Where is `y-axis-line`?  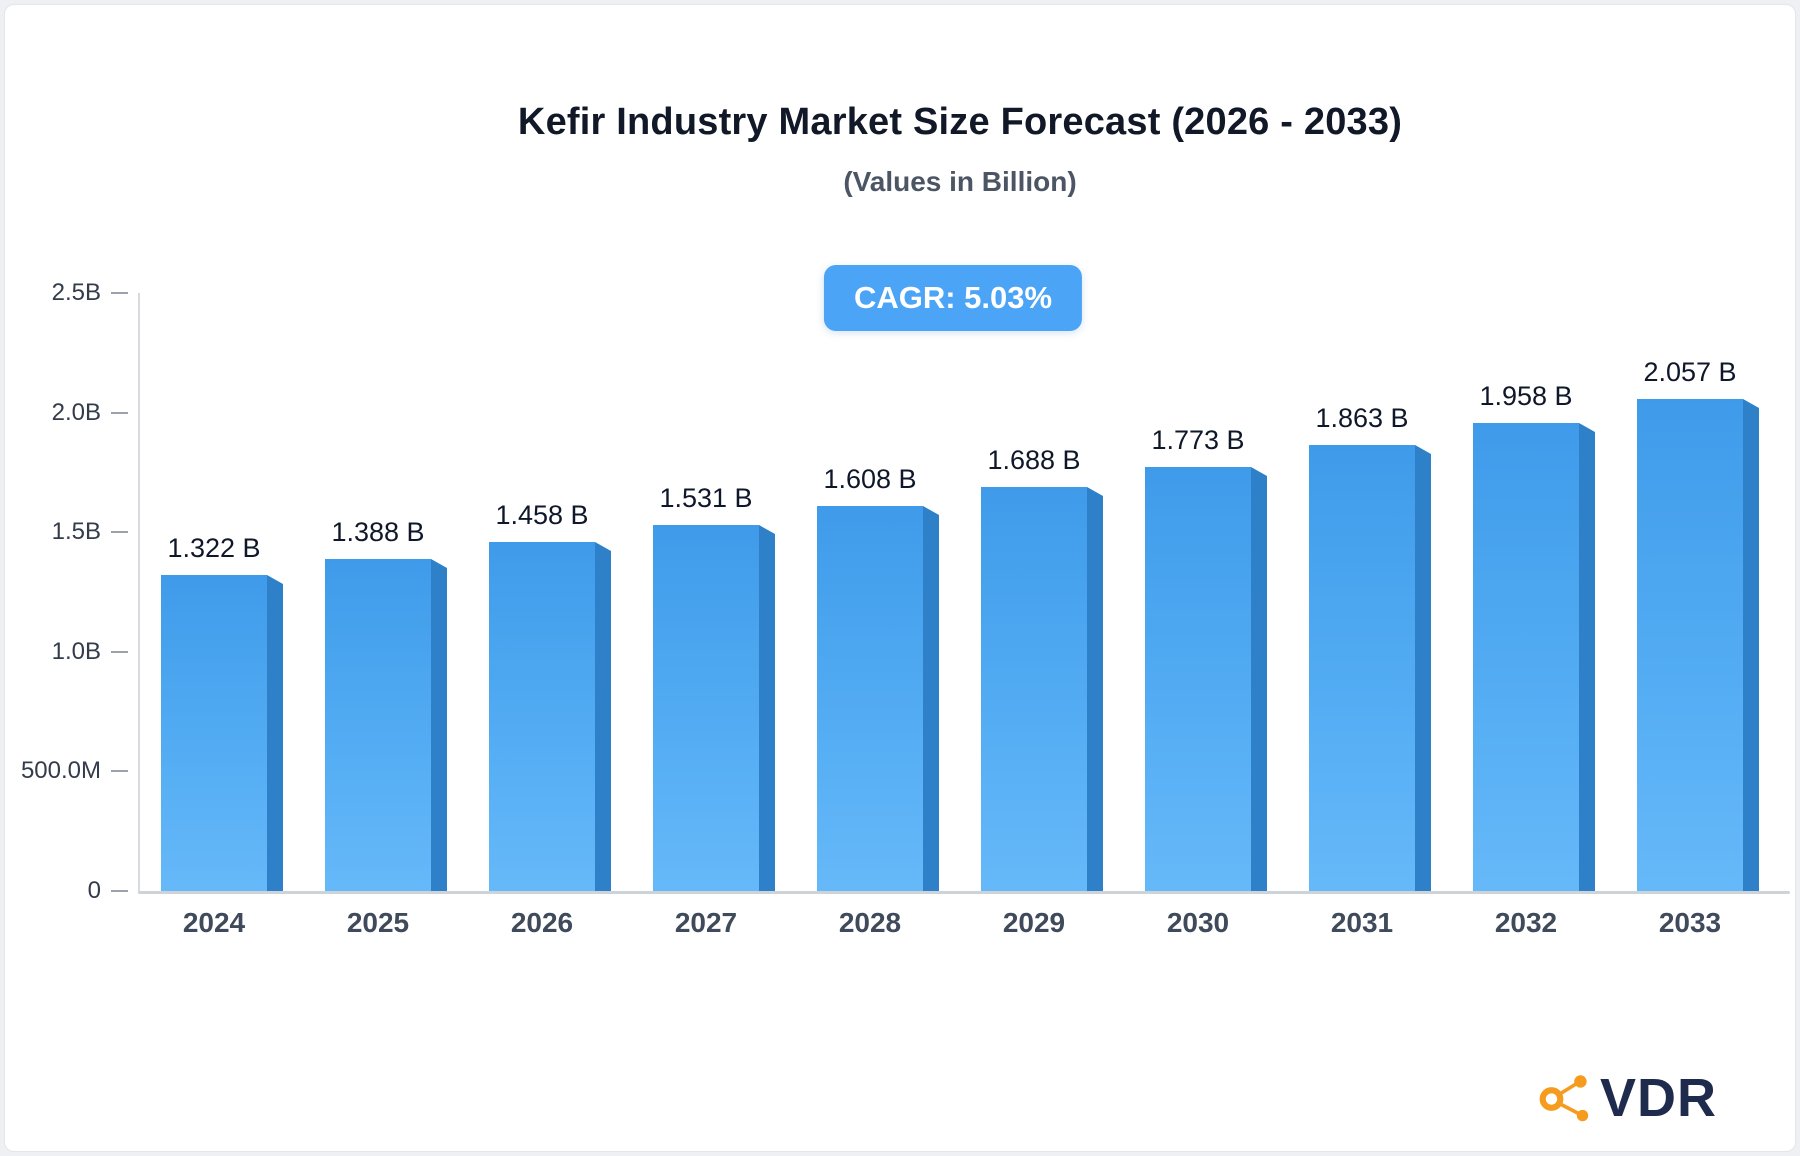
y-axis-line is located at coordinates (139, 593).